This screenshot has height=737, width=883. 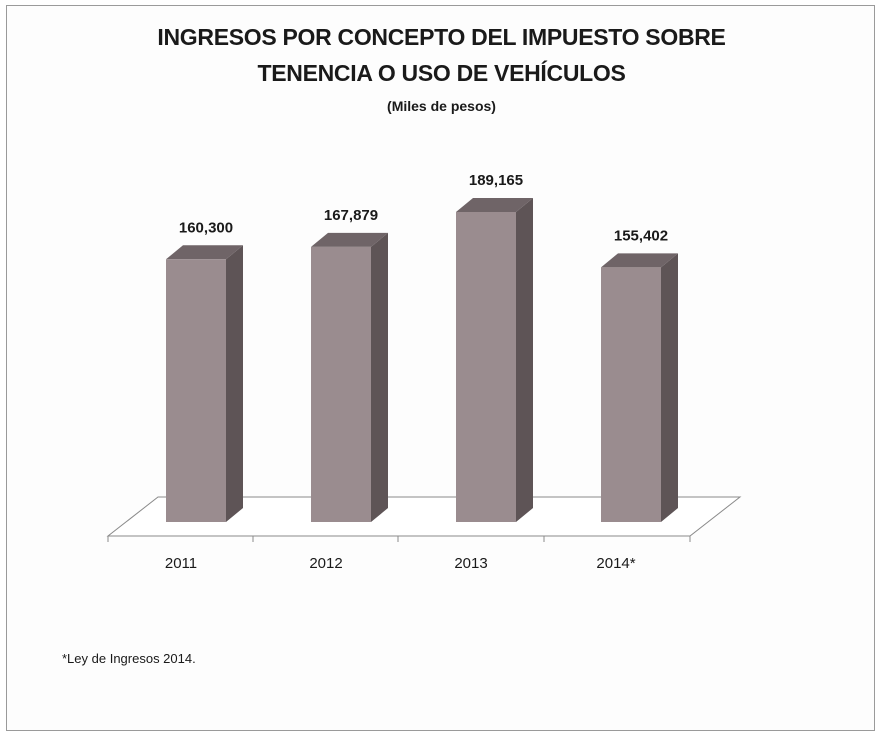 I want to click on chart-floor, so click(x=424, y=516).